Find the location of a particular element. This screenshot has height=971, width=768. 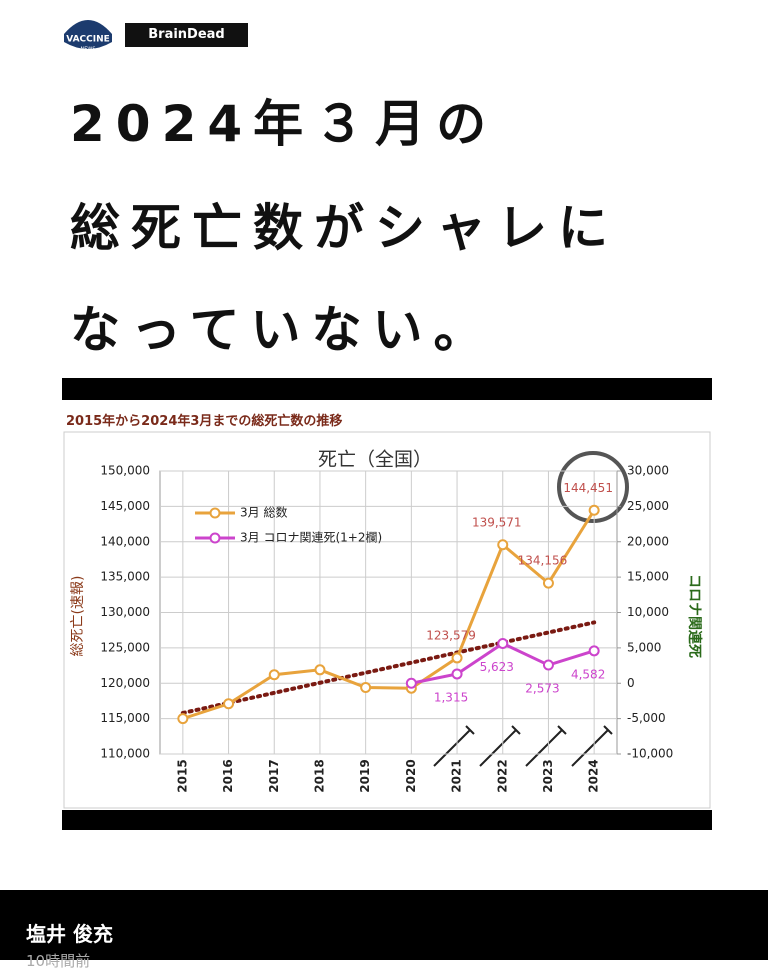

author: 塩井 俊充 is located at coordinates (69, 934).